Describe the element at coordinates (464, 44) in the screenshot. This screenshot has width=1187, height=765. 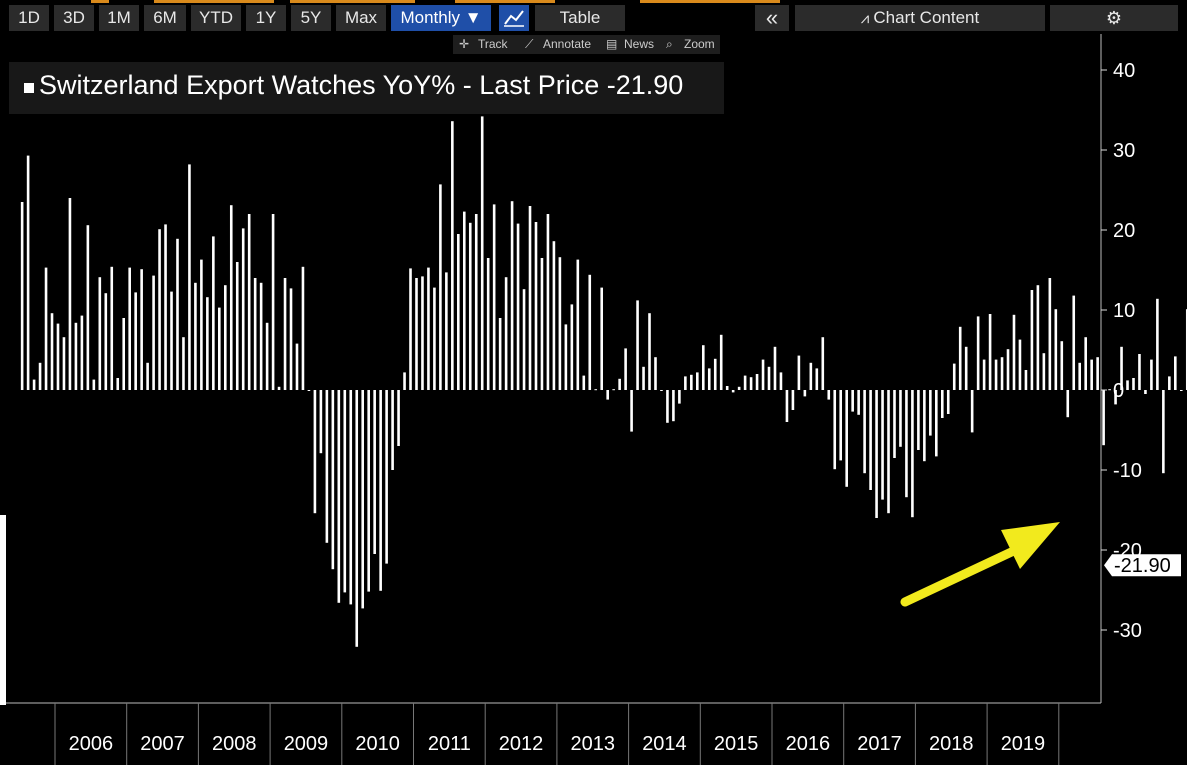
I see `crosshair-icon: ✛` at that location.